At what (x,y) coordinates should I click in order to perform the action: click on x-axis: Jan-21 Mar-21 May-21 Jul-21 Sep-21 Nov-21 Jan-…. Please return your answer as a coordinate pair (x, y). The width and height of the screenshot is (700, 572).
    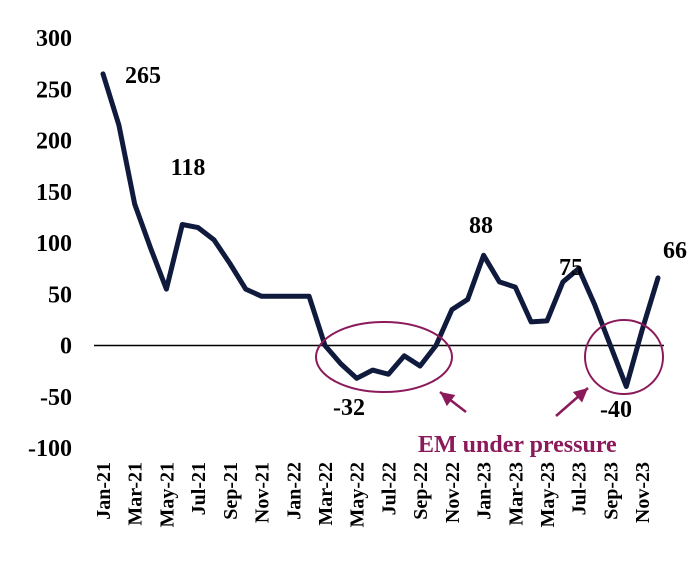
    Looking at the image, I should click on (373, 495).